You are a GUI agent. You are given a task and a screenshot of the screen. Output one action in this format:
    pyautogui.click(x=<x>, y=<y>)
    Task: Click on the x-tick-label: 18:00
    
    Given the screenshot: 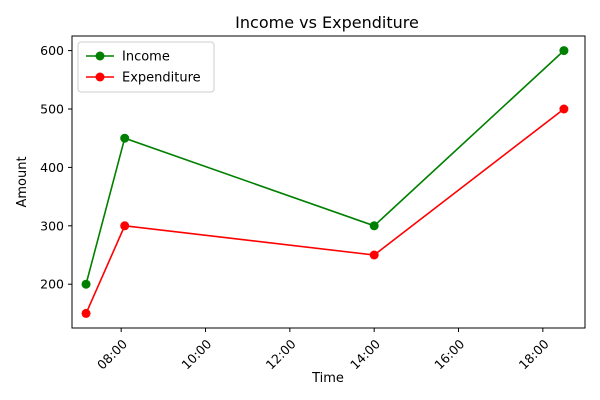 What is the action you would take?
    pyautogui.click(x=534, y=354)
    